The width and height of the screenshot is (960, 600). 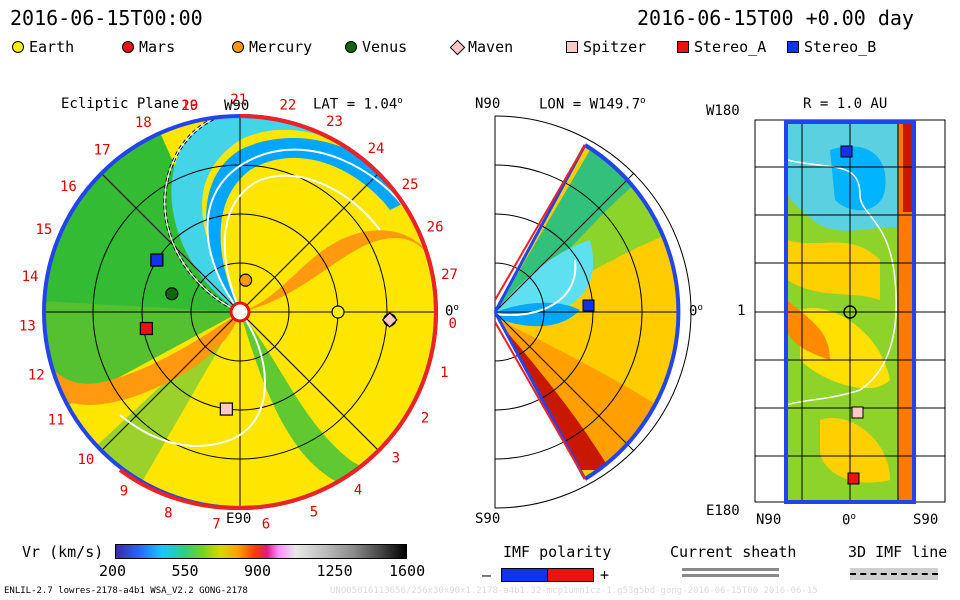 I want to click on sector-label: 18, so click(x=143, y=123).